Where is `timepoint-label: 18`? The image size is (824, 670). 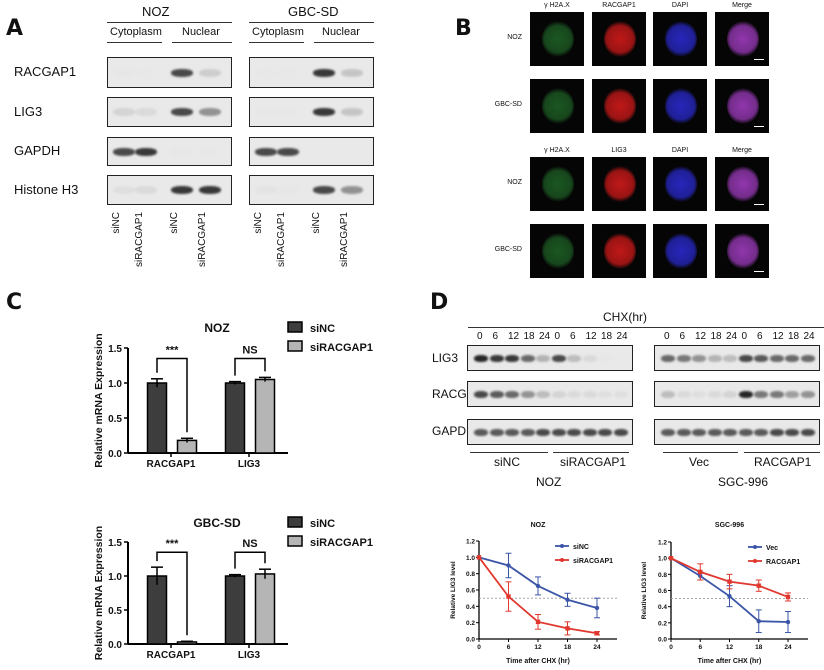 timepoint-label: 18 is located at coordinates (794, 336).